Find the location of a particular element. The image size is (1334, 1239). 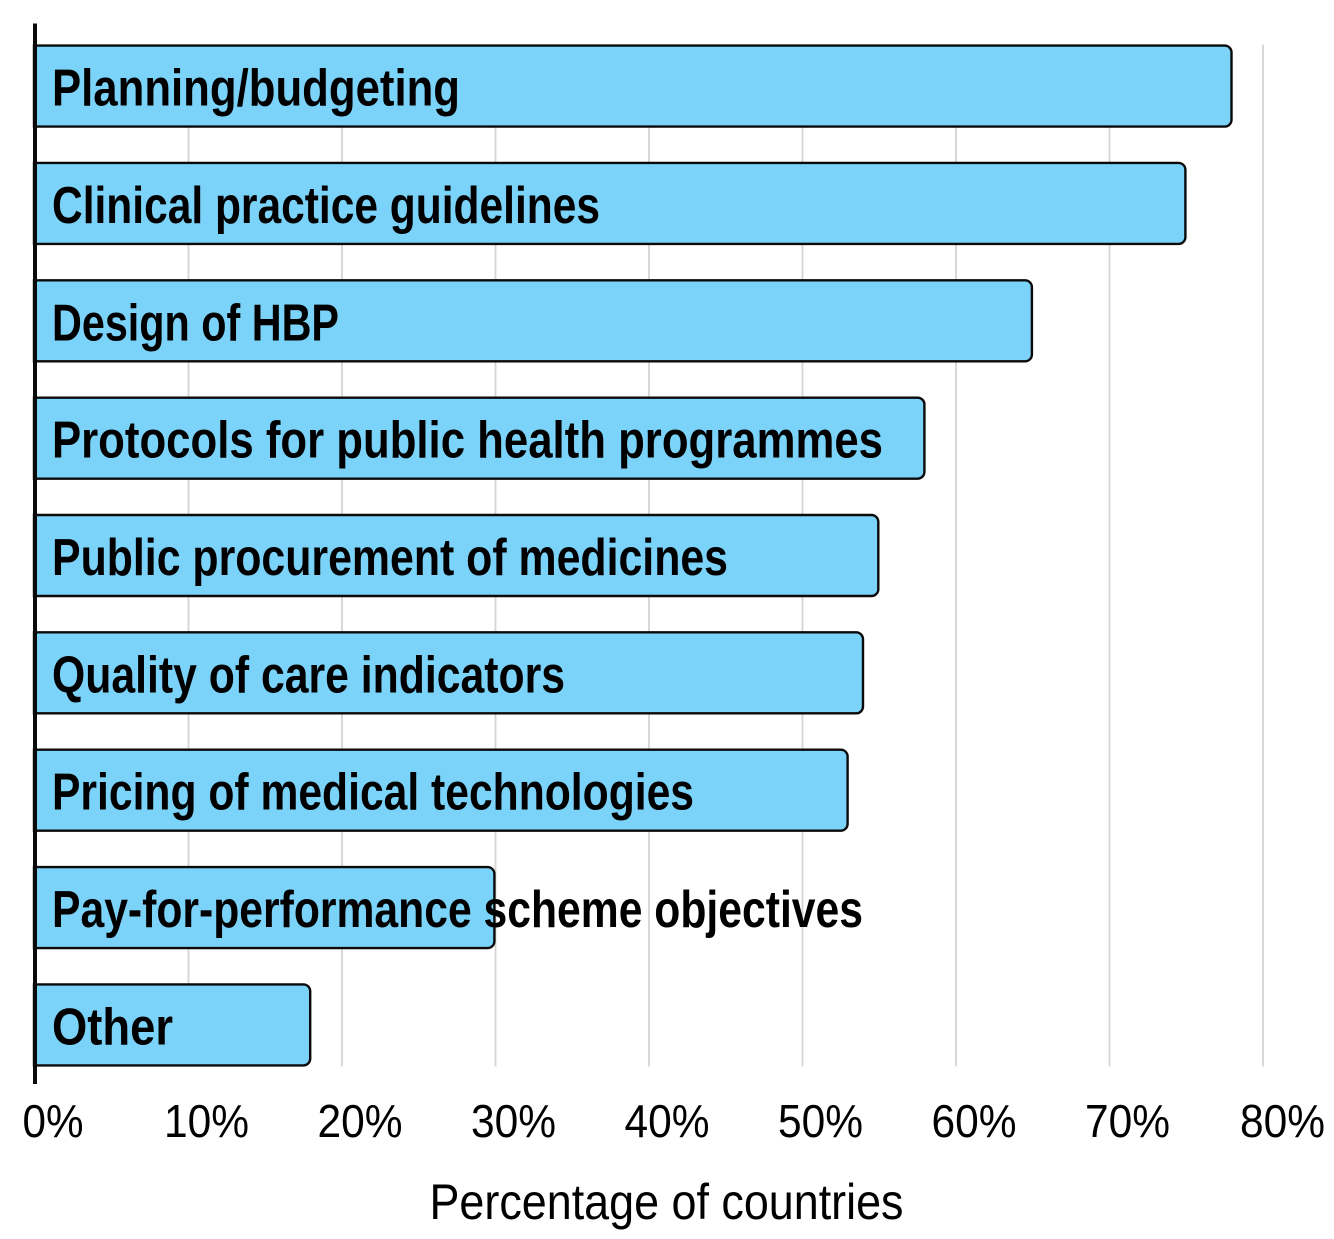

svg-text: 60% is located at coordinates (974, 1121).